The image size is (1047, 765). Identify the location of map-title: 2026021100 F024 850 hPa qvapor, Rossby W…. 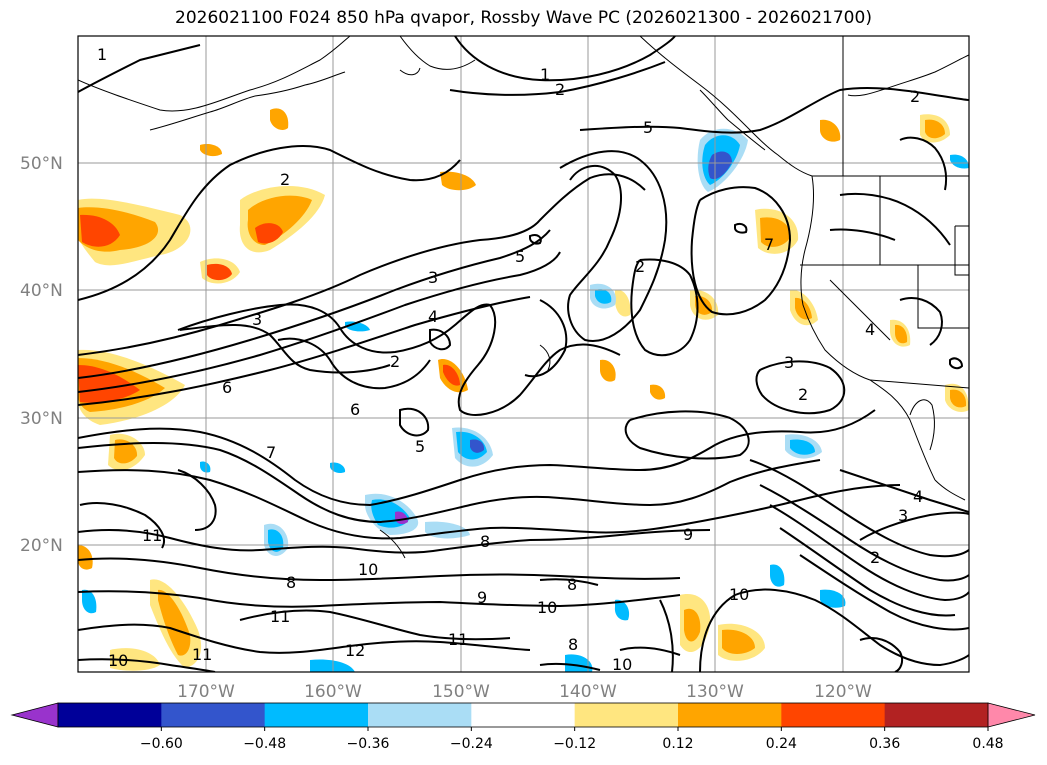
(523, 18).